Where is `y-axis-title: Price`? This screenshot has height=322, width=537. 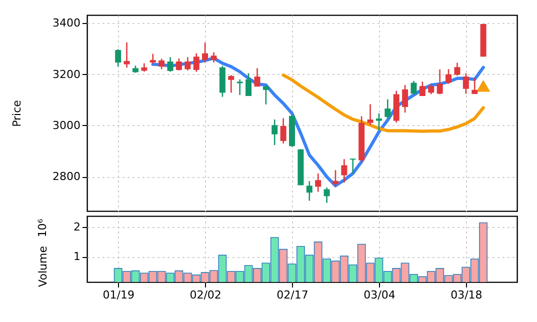
y-axis-title: Price is located at coordinates (17, 113).